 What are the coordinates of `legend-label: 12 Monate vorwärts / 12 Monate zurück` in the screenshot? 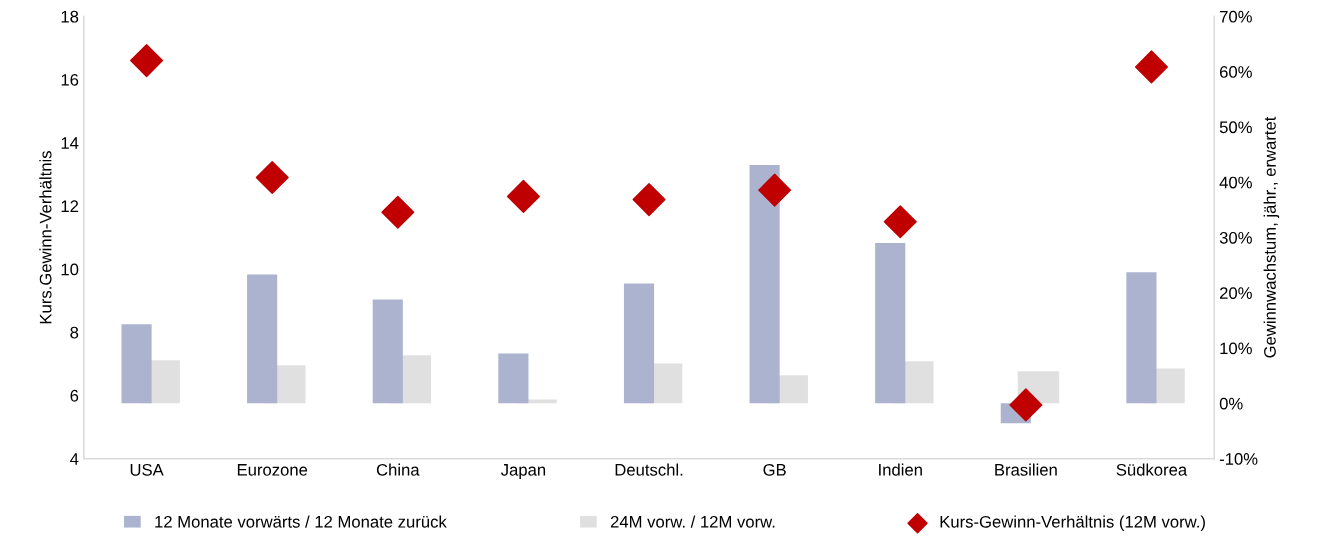 It's located at (301, 521).